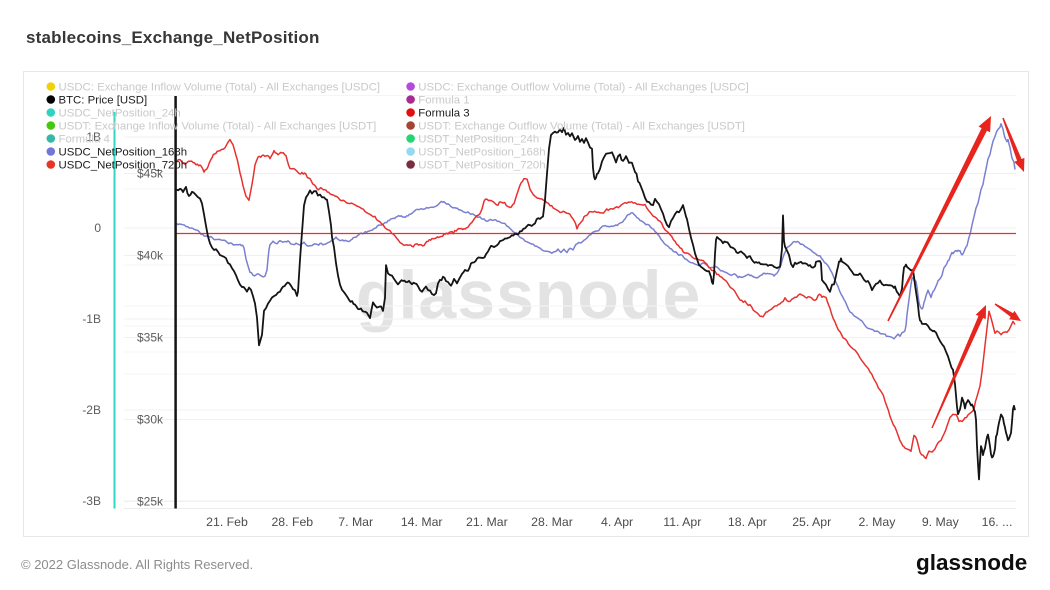  Describe the element at coordinates (93, 137) in the screenshot. I see `svg-text: 1B` at that location.